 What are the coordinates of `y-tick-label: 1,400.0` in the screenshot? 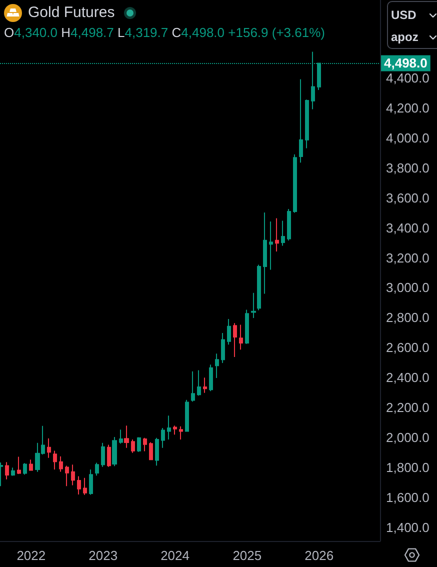 It's located at (408, 528).